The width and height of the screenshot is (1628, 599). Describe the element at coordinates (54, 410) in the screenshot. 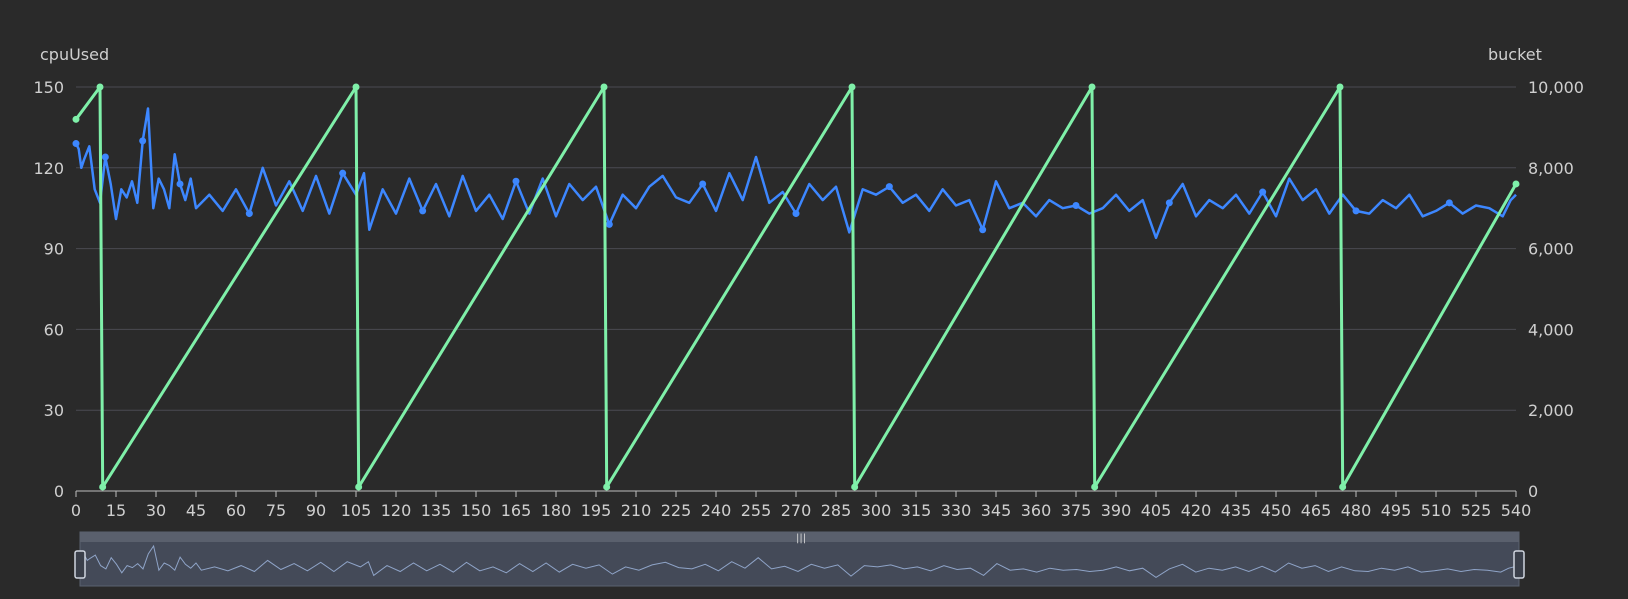

I see `y-left-tick-label: 30` at that location.